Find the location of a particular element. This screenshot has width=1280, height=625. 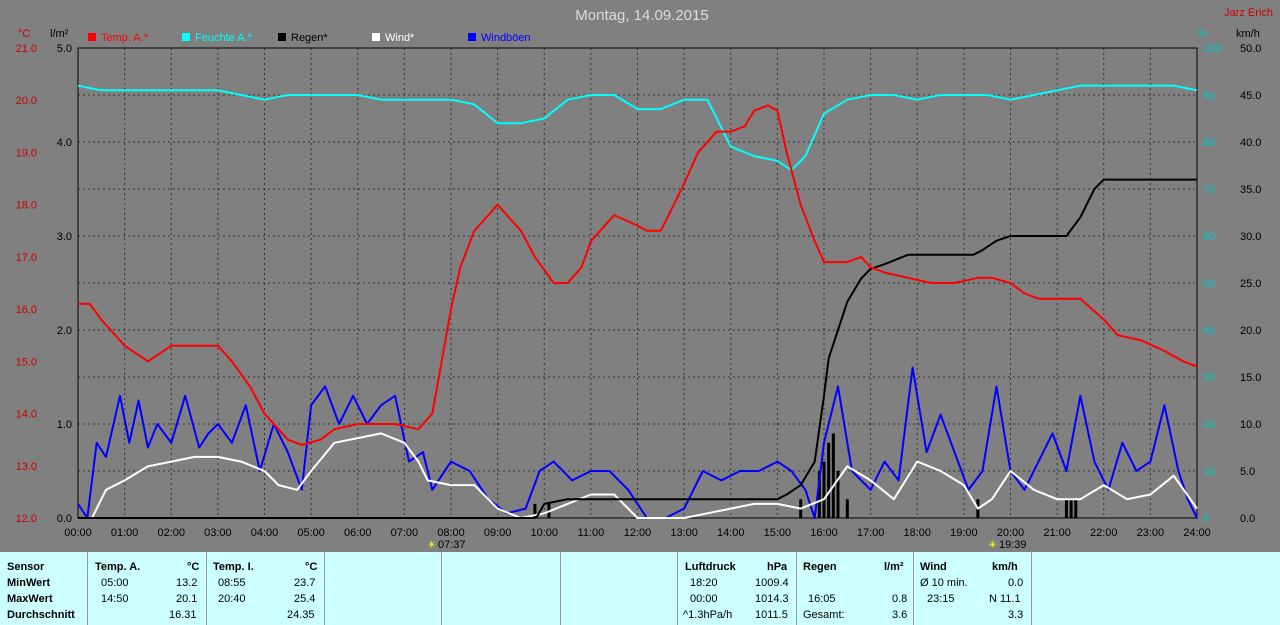

stats-temp-a-min: 13.2 is located at coordinates (187, 583).